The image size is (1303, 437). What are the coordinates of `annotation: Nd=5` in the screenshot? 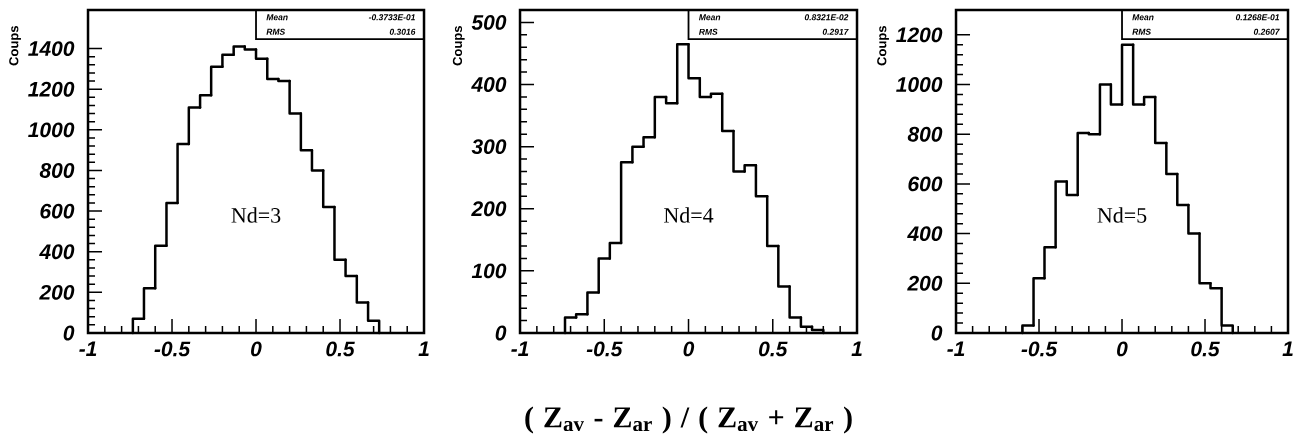 It's located at (1122, 215).